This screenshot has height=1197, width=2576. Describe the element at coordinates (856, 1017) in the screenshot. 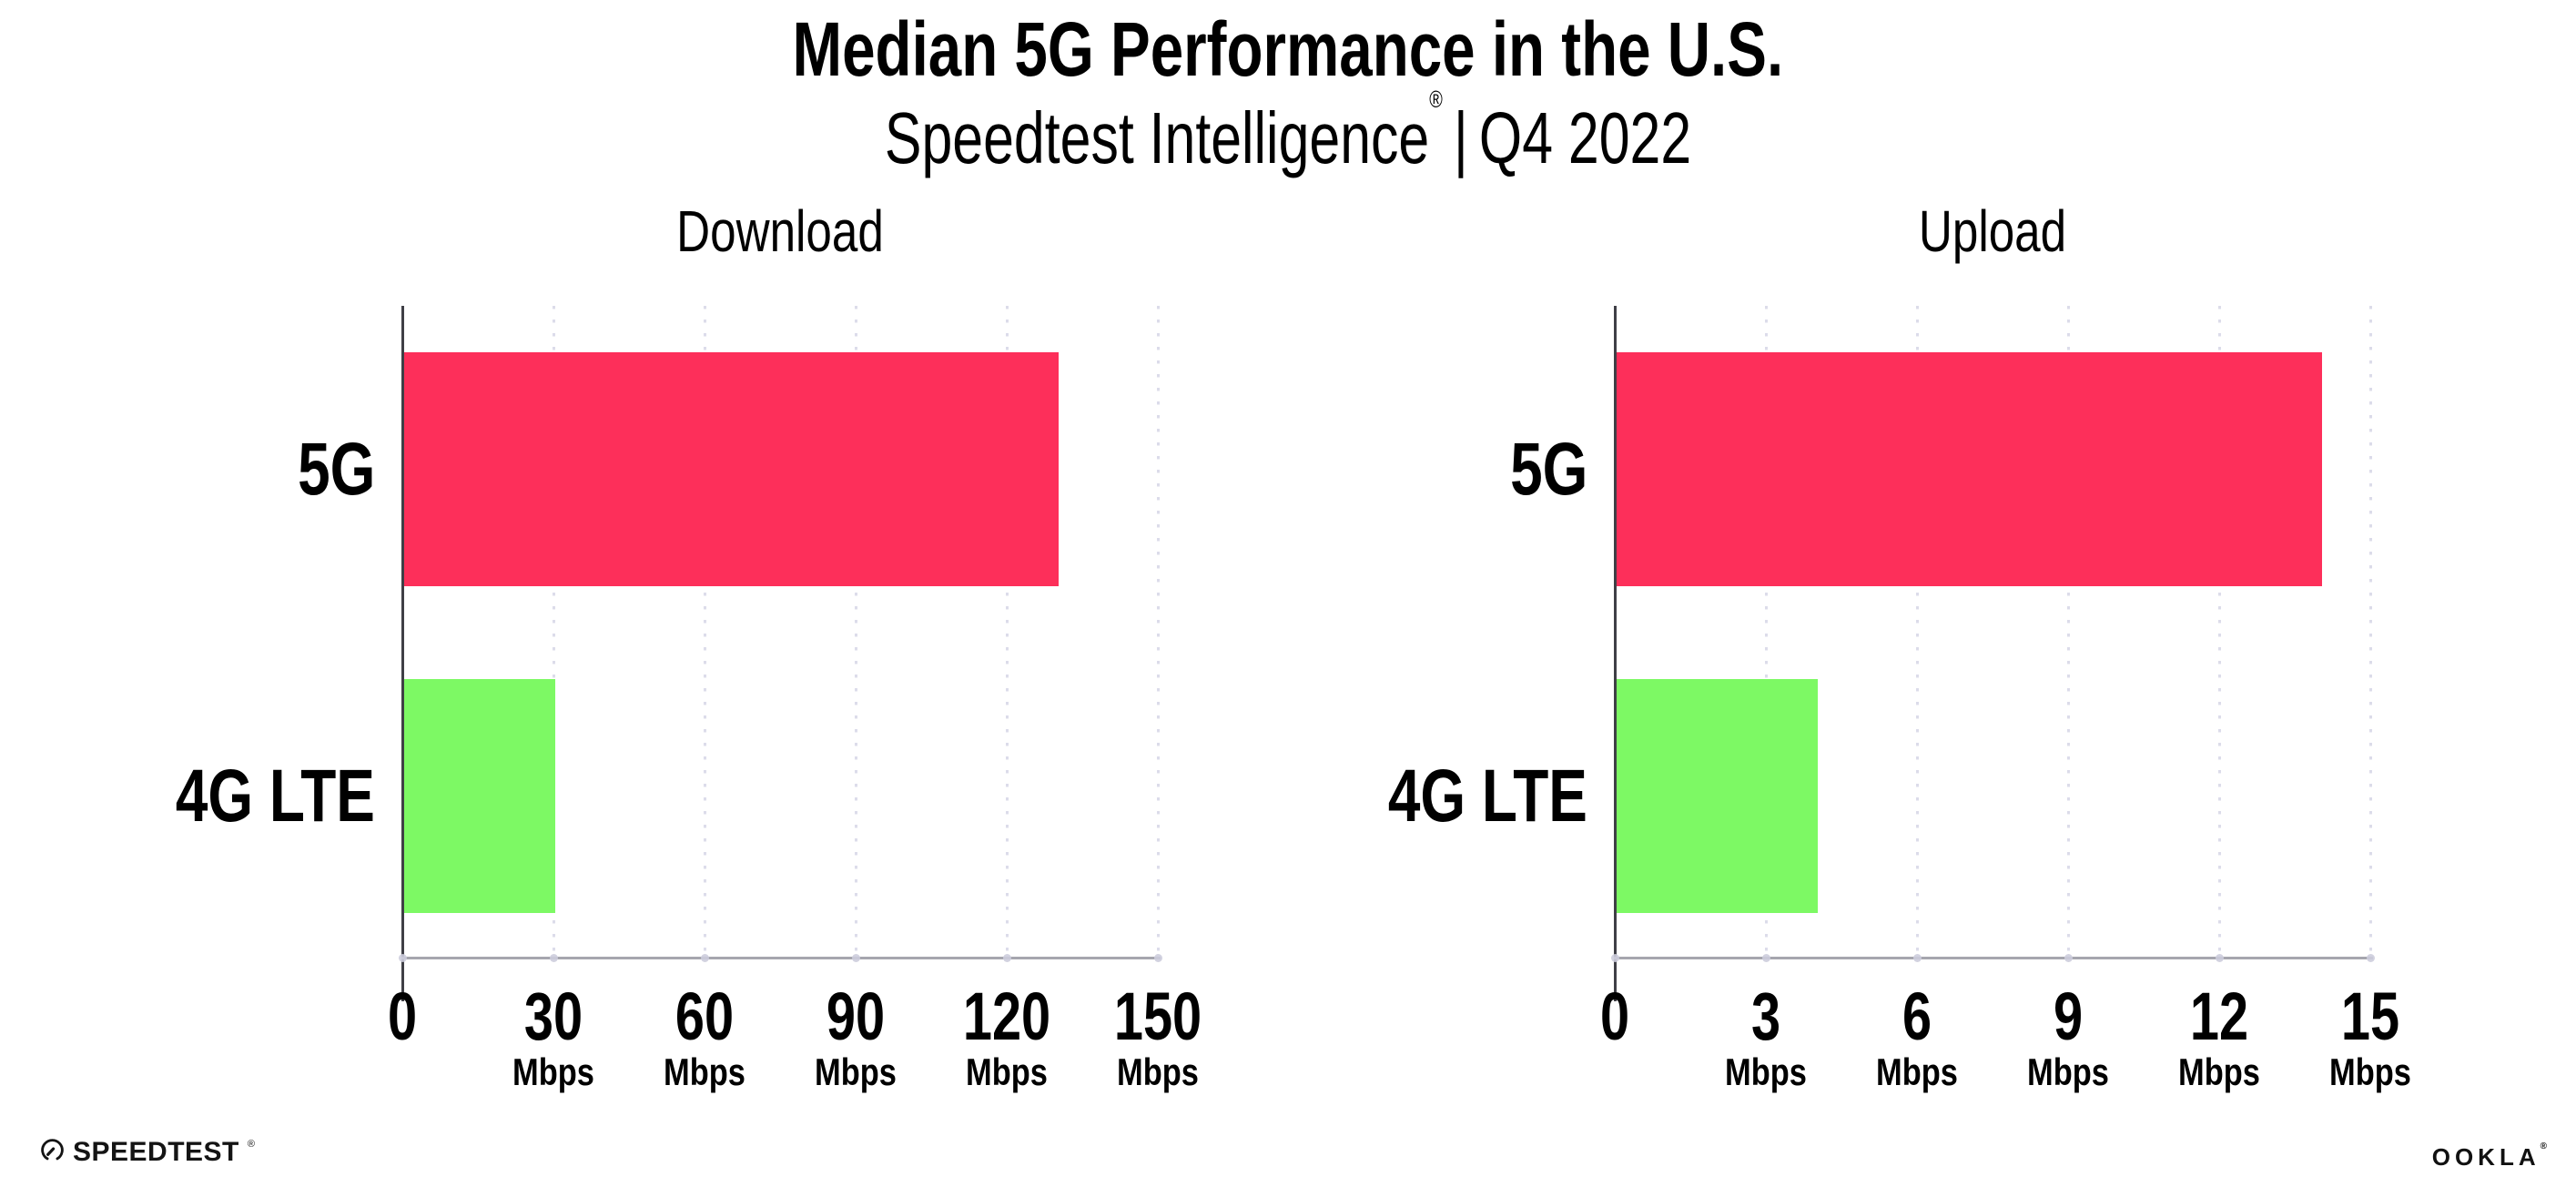

I see `tick-label: 90` at that location.